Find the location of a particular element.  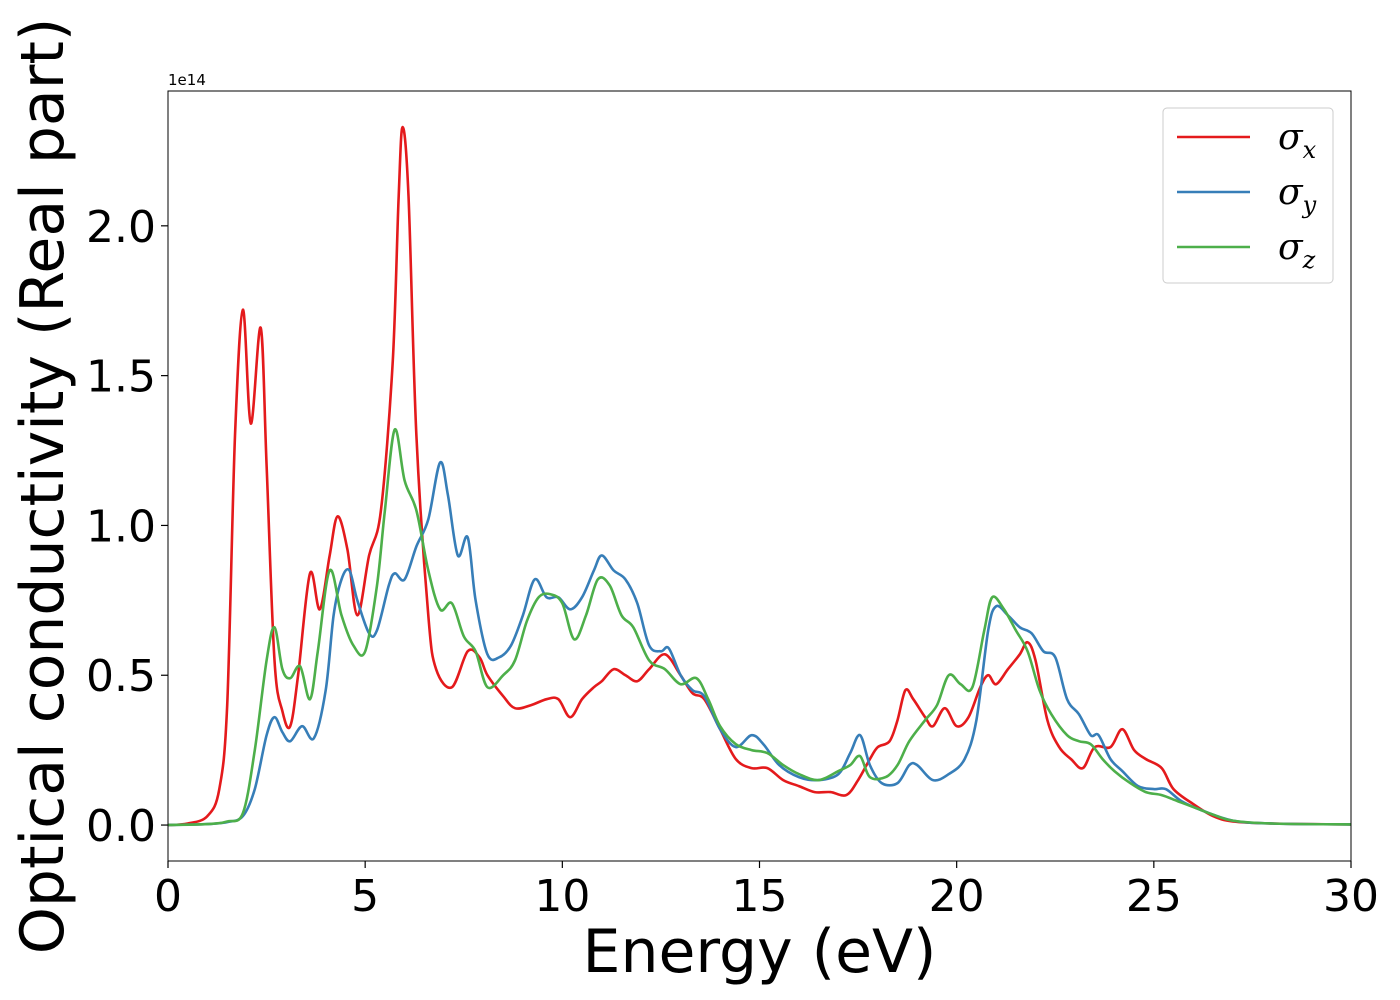

legend-label-sigma-x: σx is located at coordinates (1297, 140).